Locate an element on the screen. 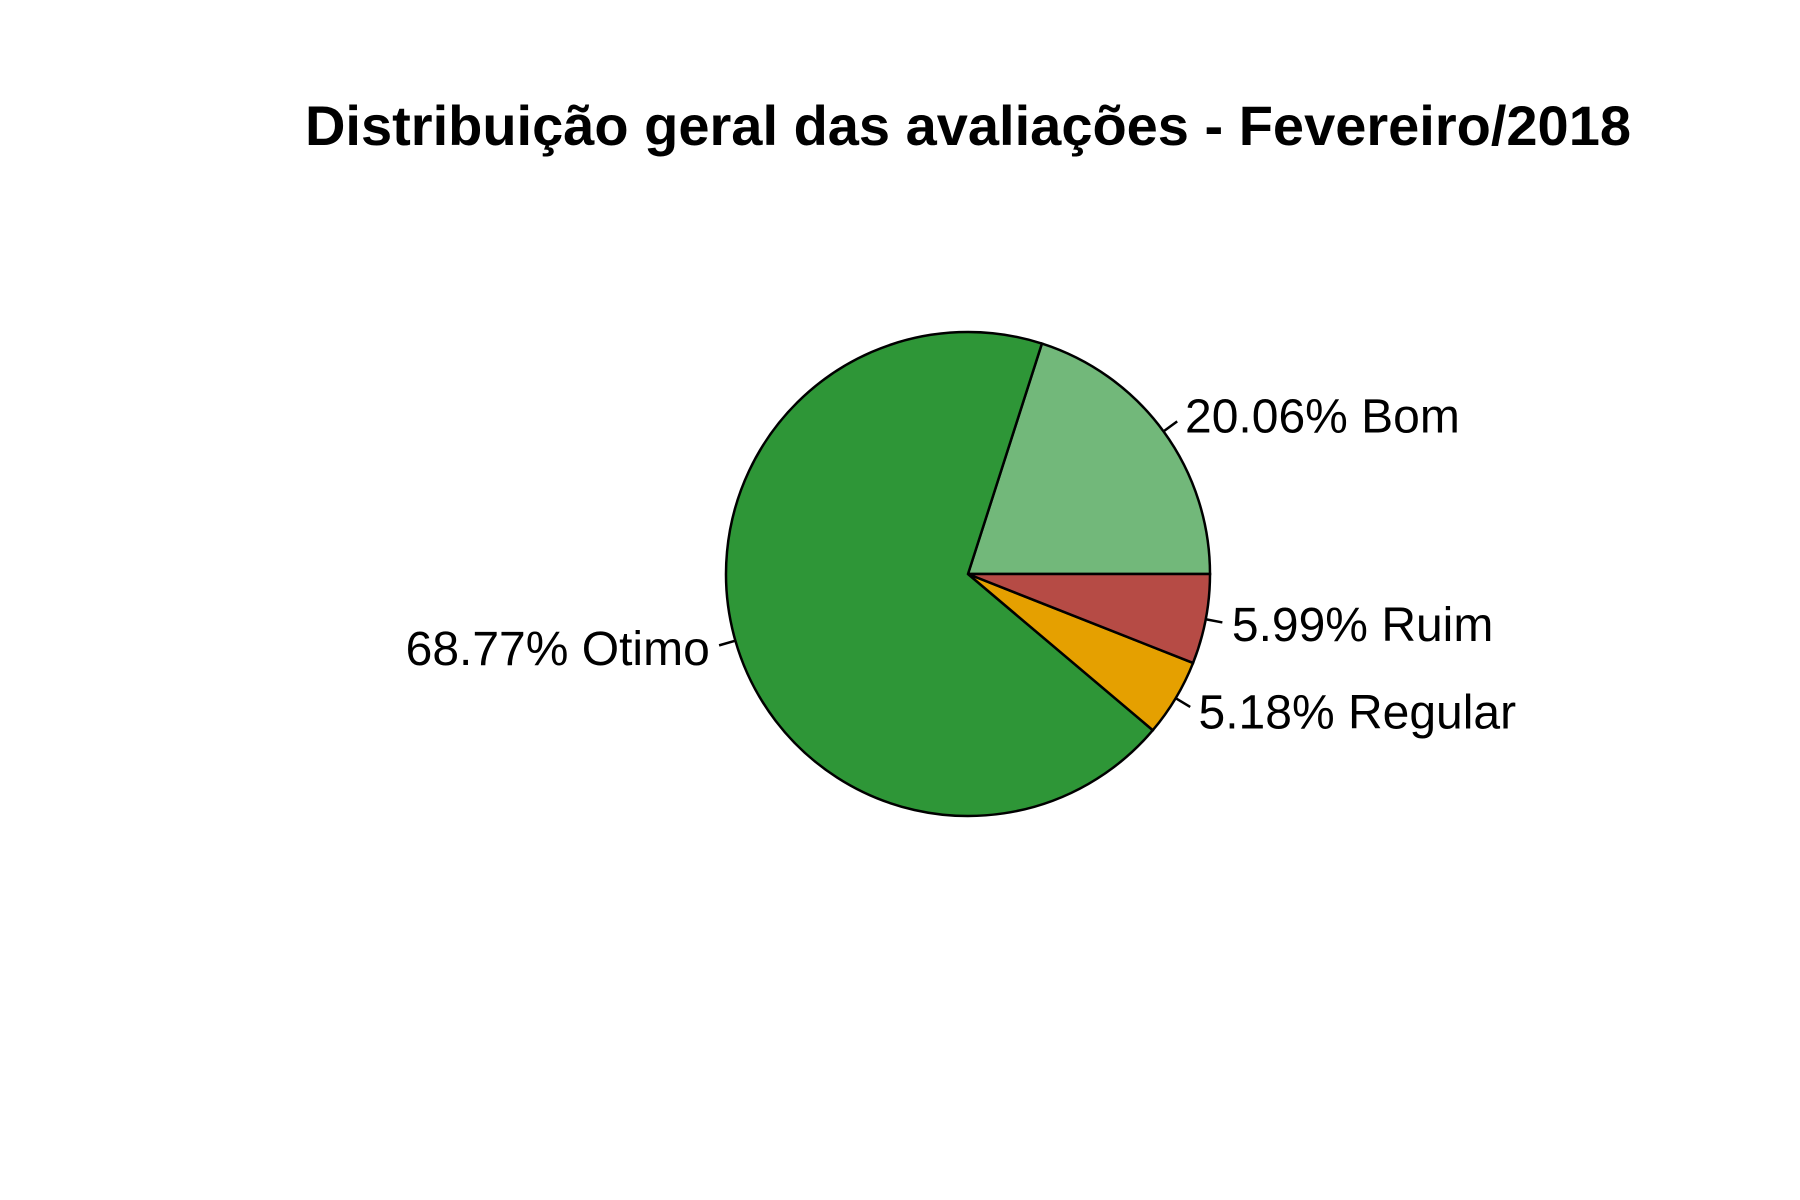  slice-label-ruim: 5.99% Ruim is located at coordinates (1362, 625).